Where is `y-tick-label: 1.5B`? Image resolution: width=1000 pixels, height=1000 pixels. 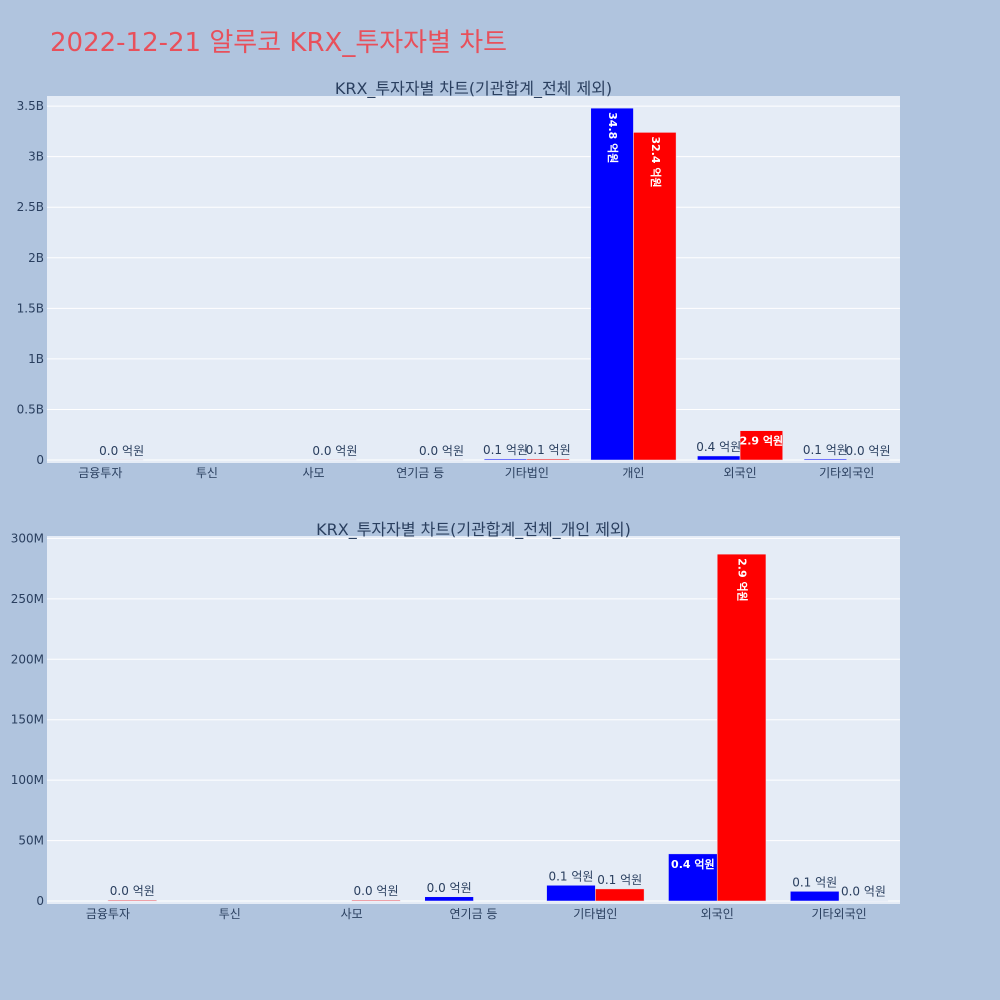
y-tick-label: 1.5B is located at coordinates (30, 308).